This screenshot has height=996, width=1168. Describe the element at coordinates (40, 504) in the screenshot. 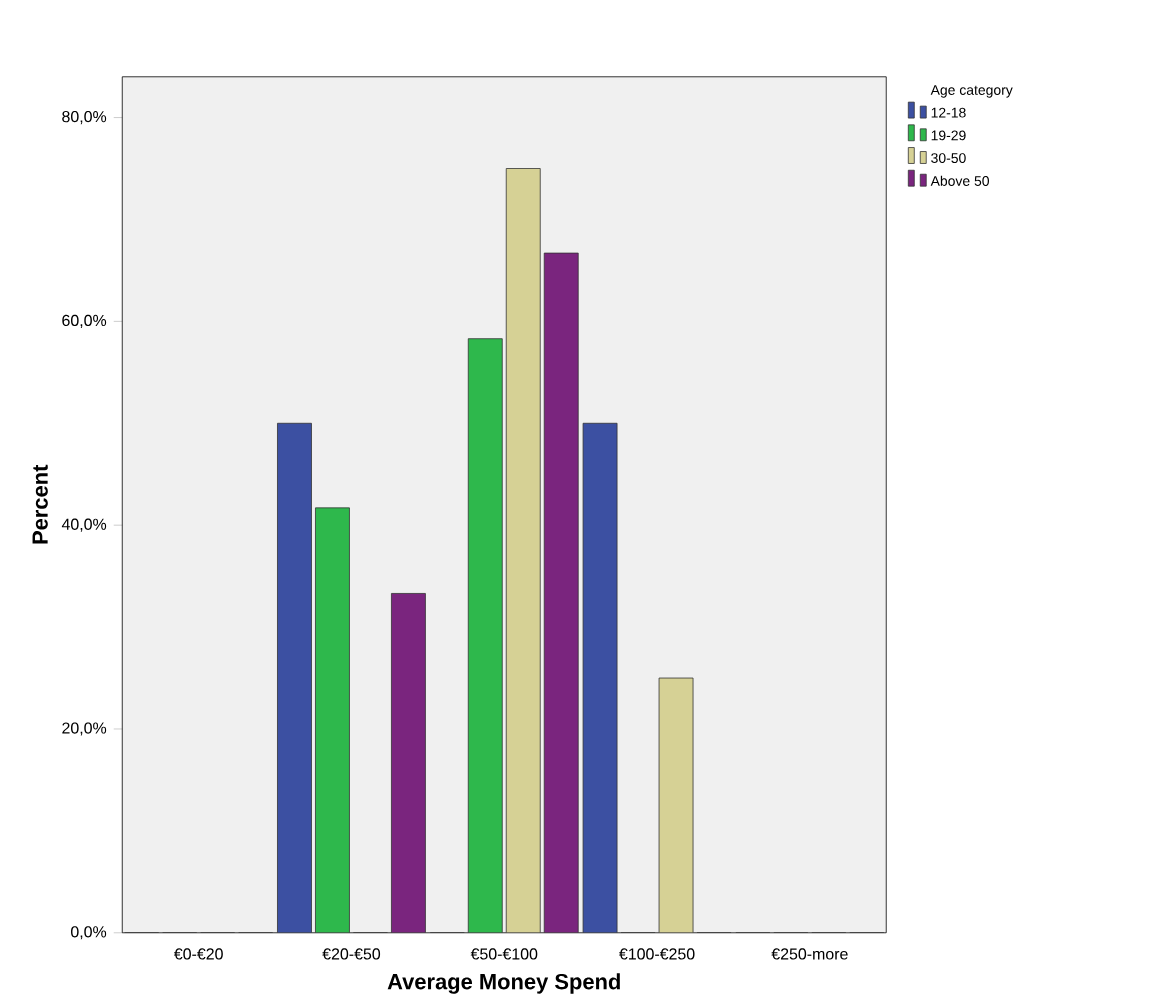

I see `y-axis-title: Percent` at that location.